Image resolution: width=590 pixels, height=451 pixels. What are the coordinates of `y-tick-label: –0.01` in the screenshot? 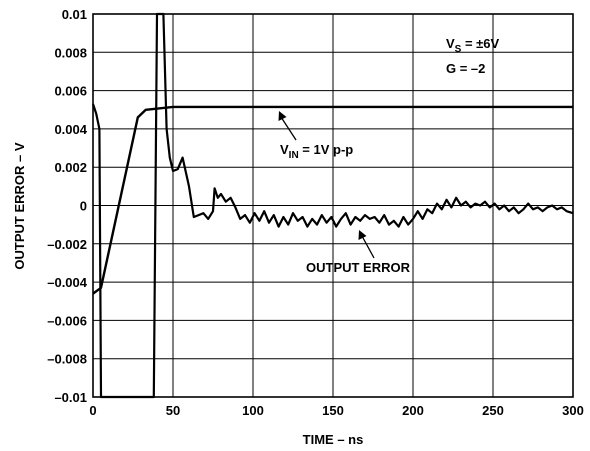 It's located at (70, 397).